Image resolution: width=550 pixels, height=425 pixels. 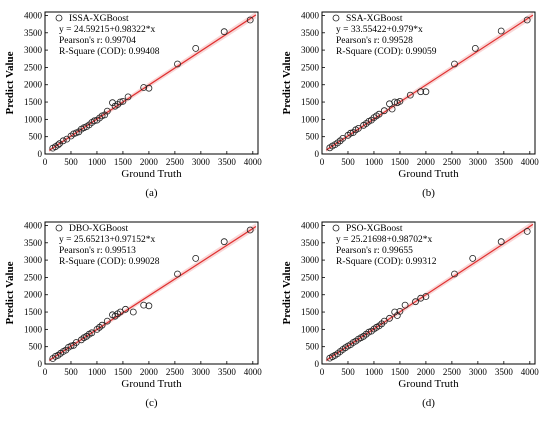 I want to click on r-square: R-Square (COD): 0.99059, so click(x=386, y=51).